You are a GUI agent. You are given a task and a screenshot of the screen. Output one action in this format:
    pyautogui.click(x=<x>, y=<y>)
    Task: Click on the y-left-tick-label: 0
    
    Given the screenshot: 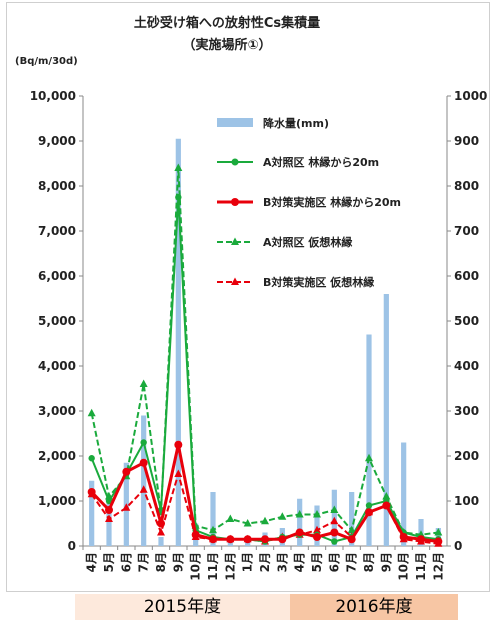 What is the action you would take?
    pyautogui.click(x=72, y=546)
    